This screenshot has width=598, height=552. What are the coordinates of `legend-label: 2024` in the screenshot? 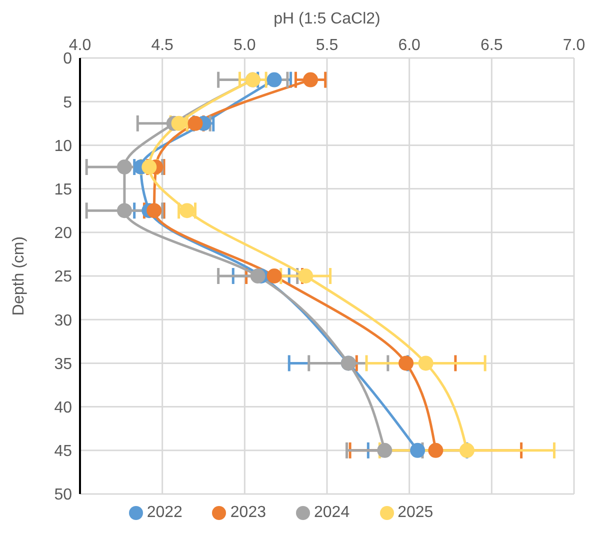 It's located at (332, 512).